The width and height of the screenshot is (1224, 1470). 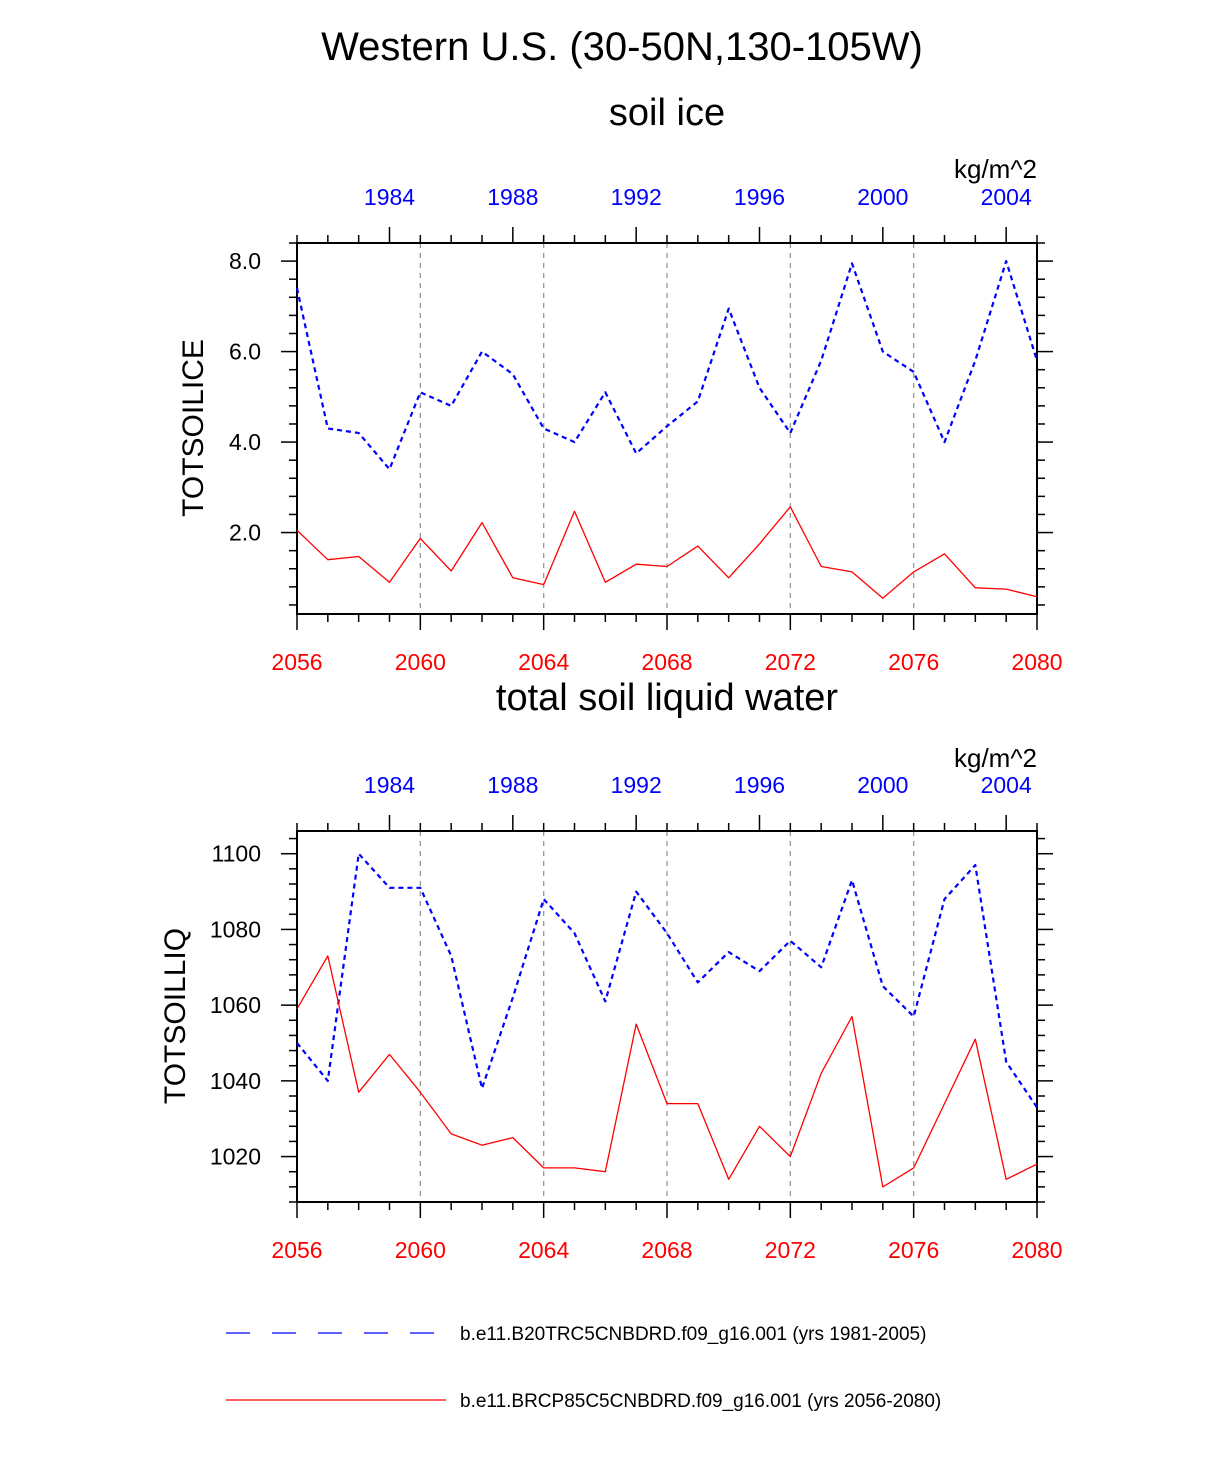 I want to click on y-axis-label: TOTSOILLIQ, so click(x=175, y=1016).